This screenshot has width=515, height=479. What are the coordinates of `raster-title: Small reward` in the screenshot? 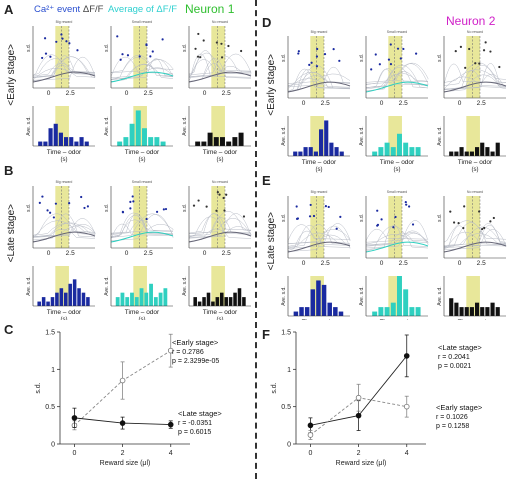 It's located at (397, 32).